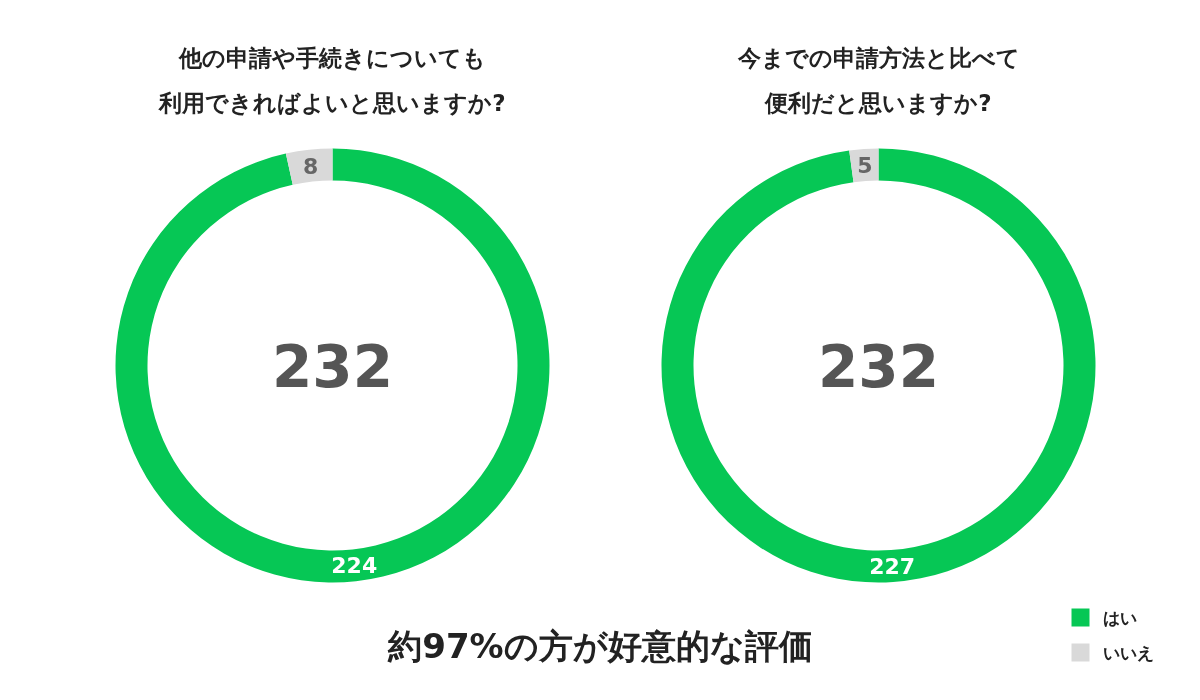 The height and width of the screenshot is (700, 1200). Describe the element at coordinates (600, 645) in the screenshot. I see `text: 約97%の方が好意的な評価` at that location.